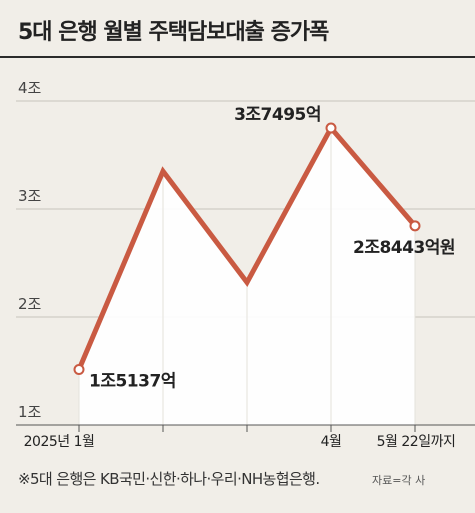  What do you see at coordinates (399, 480) in the screenshot?
I see `source-note: 자료=각 사` at bounding box center [399, 480].